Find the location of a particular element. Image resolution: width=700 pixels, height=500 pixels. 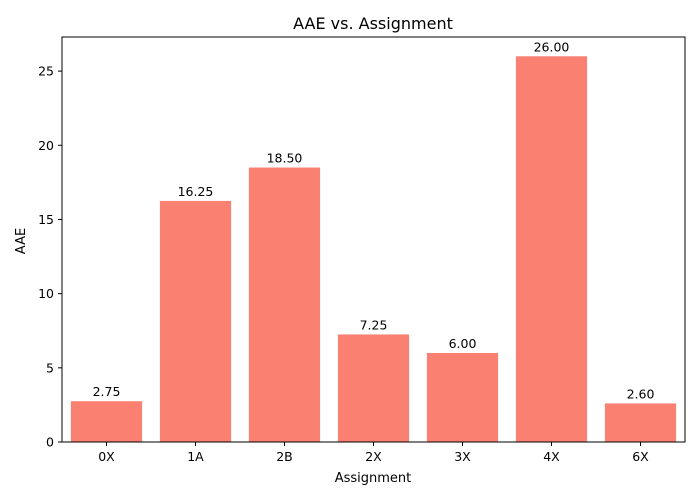

chart-title: AAE vs. Assignment is located at coordinates (373, 23).